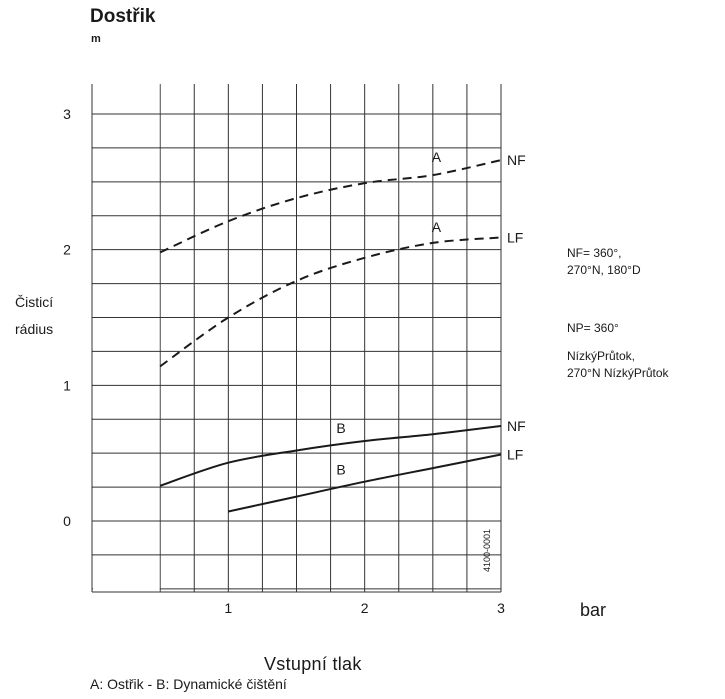 The image size is (725, 699). Describe the element at coordinates (593, 610) in the screenshot. I see `x-unit-label: bar` at that location.